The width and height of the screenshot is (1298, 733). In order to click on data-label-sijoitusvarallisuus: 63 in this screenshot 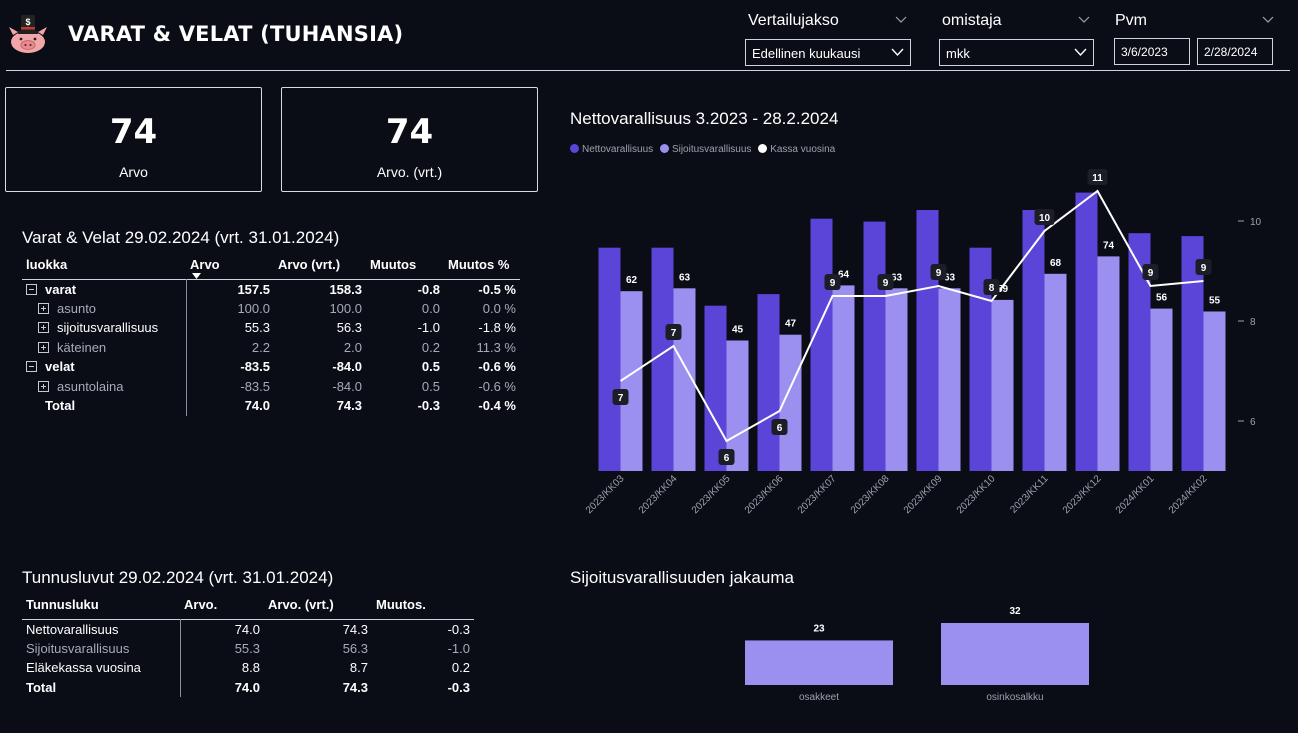, I will do `click(897, 277)`.